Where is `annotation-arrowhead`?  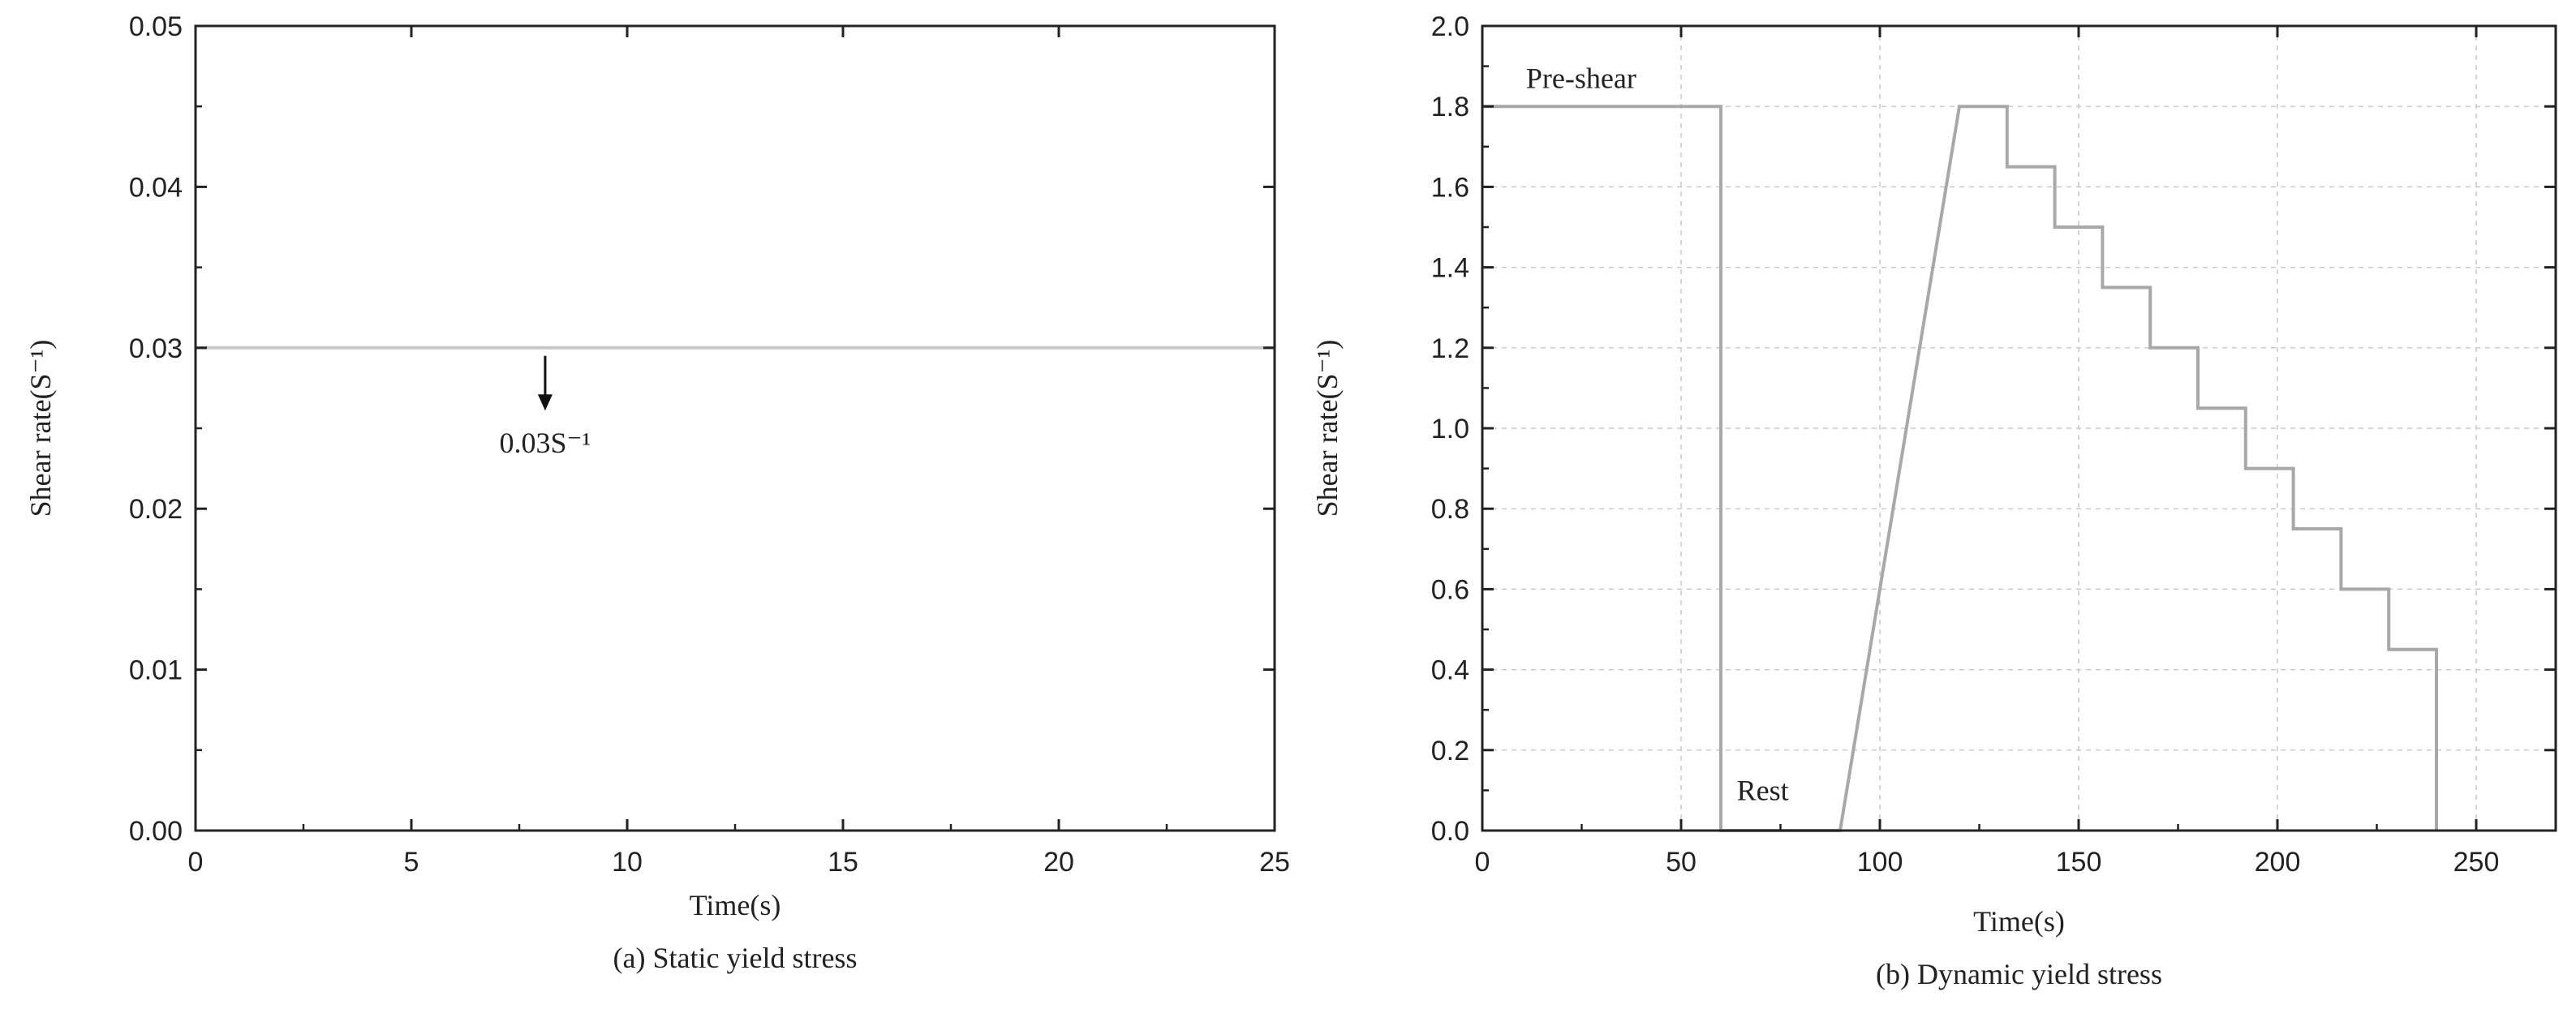
annotation-arrowhead is located at coordinates (545, 402).